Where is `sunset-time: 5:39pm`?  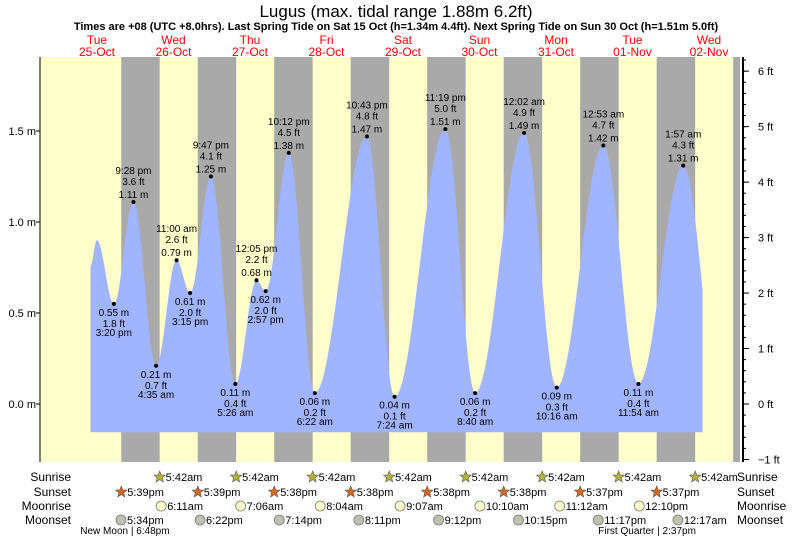 sunset-time: 5:39pm is located at coordinates (145, 493).